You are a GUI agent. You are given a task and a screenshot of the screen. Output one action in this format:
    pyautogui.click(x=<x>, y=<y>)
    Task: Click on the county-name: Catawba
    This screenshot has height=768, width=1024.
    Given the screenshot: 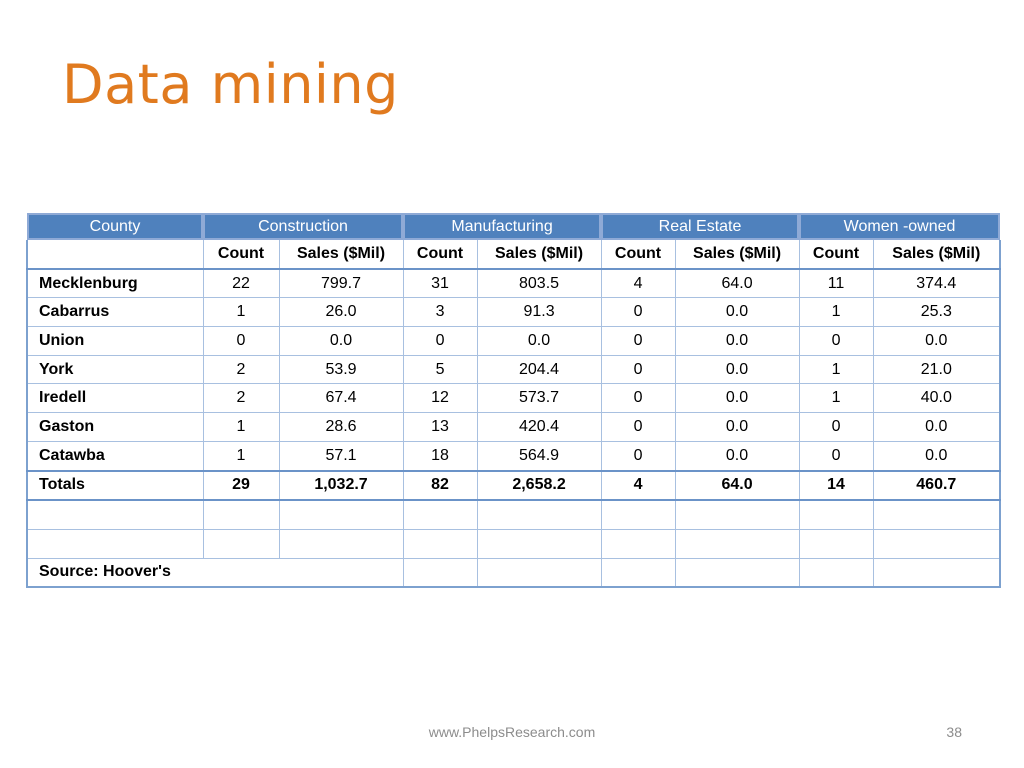 What is the action you would take?
    pyautogui.click(x=115, y=456)
    